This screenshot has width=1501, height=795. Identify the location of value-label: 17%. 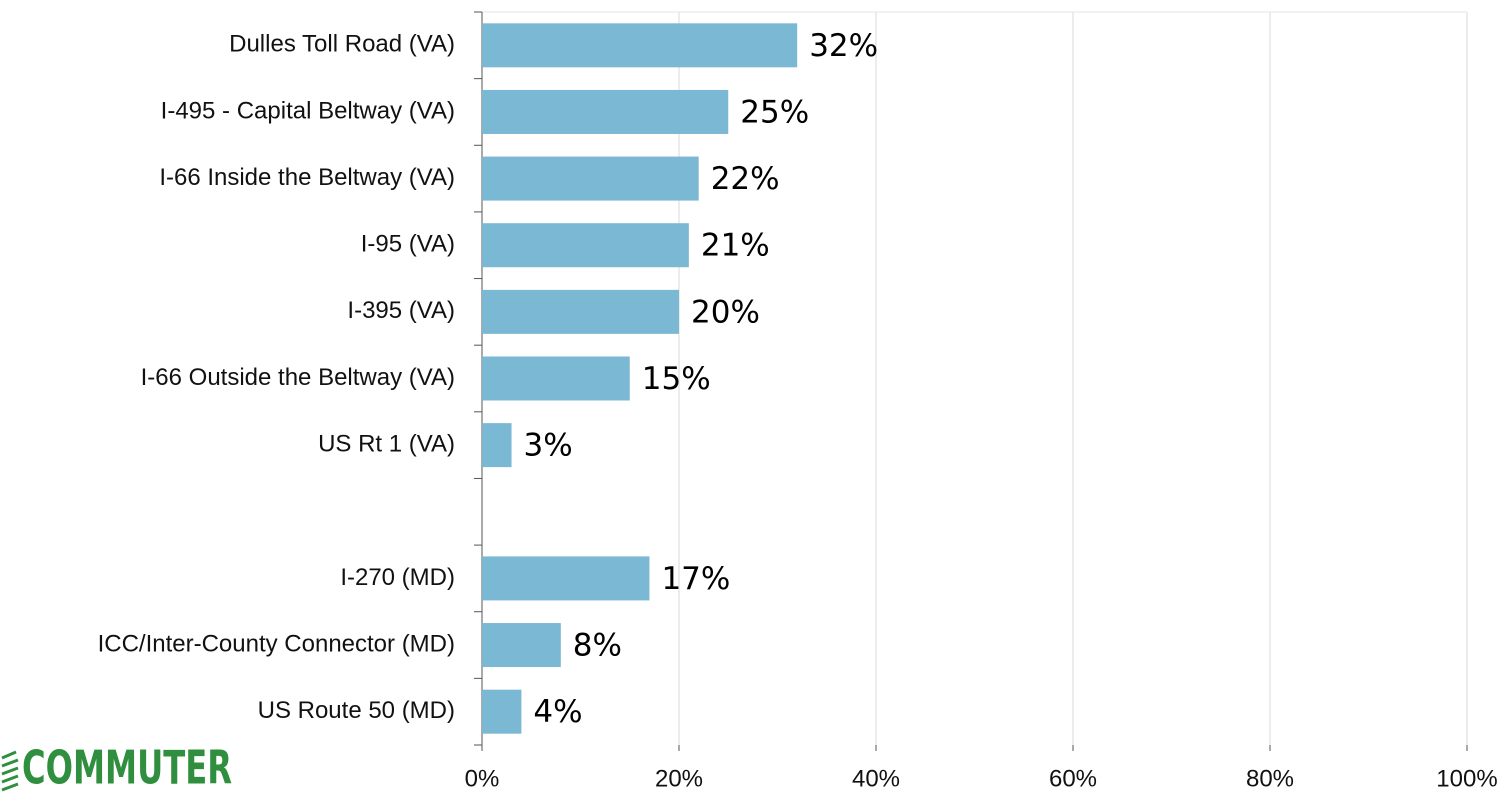
(695, 579).